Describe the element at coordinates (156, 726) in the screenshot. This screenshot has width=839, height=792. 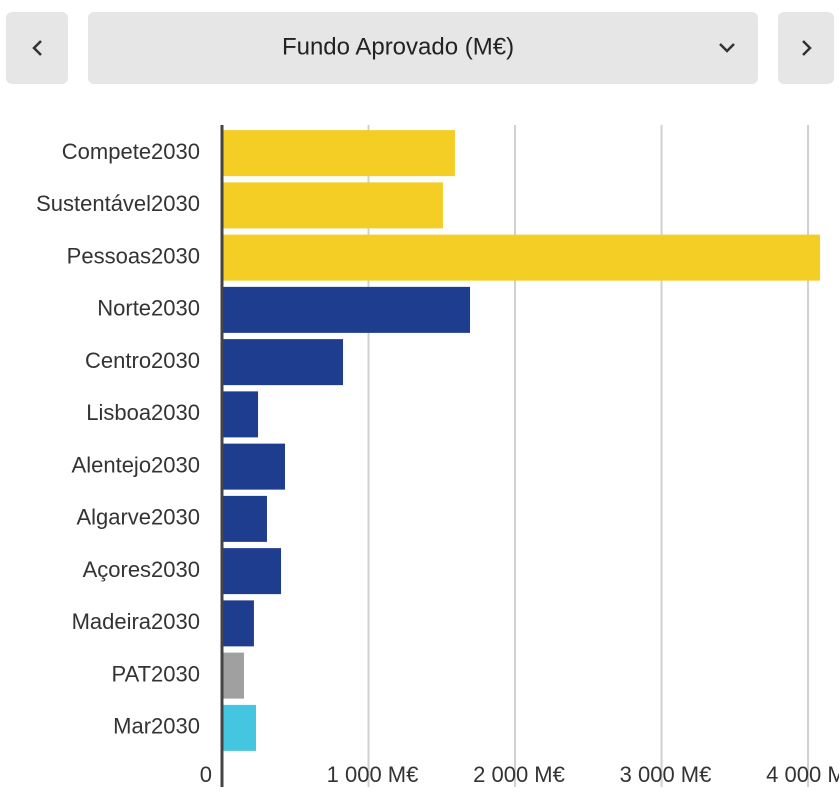
I see `y-tick-label: Mar2030` at that location.